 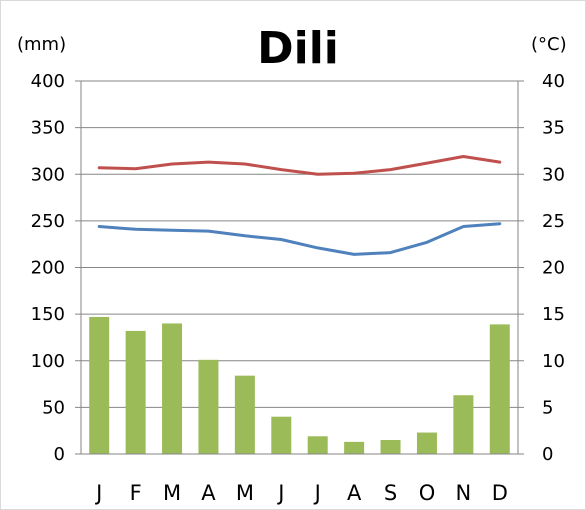 What do you see at coordinates (500, 493) in the screenshot?
I see `month-label: D` at bounding box center [500, 493].